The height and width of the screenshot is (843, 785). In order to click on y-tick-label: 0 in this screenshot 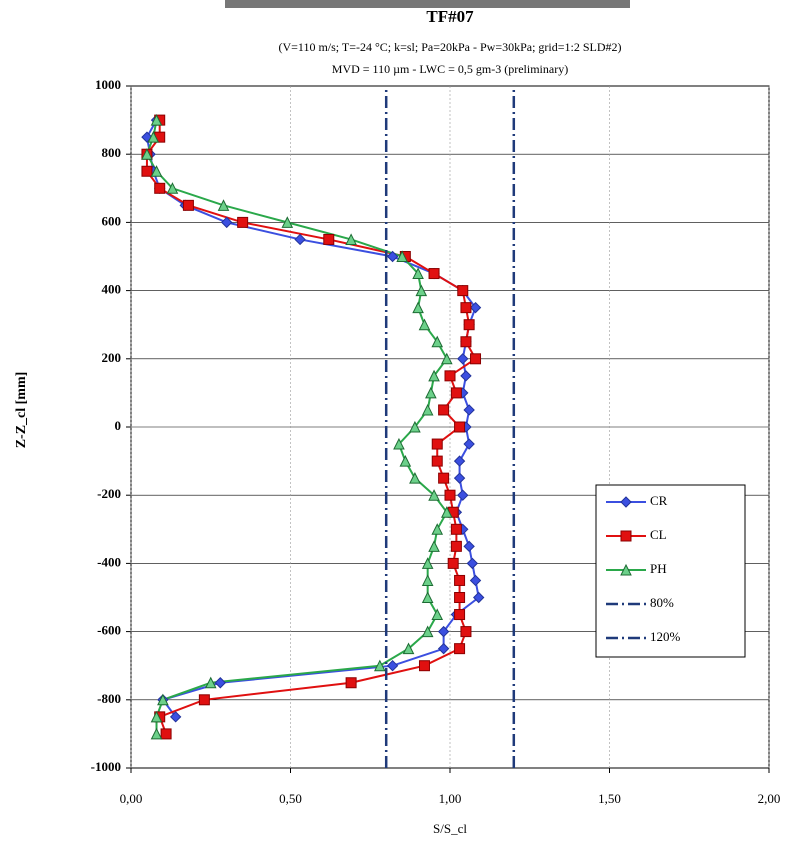, I will do `click(118, 425)`.